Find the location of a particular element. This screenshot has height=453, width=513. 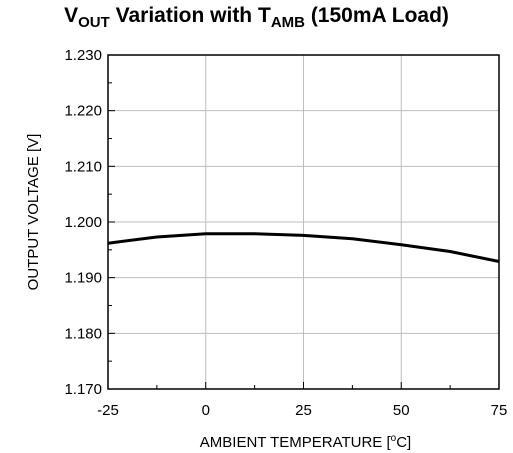

y-axis-title: OUTPUT VOLTAGE [V] is located at coordinates (33, 212).